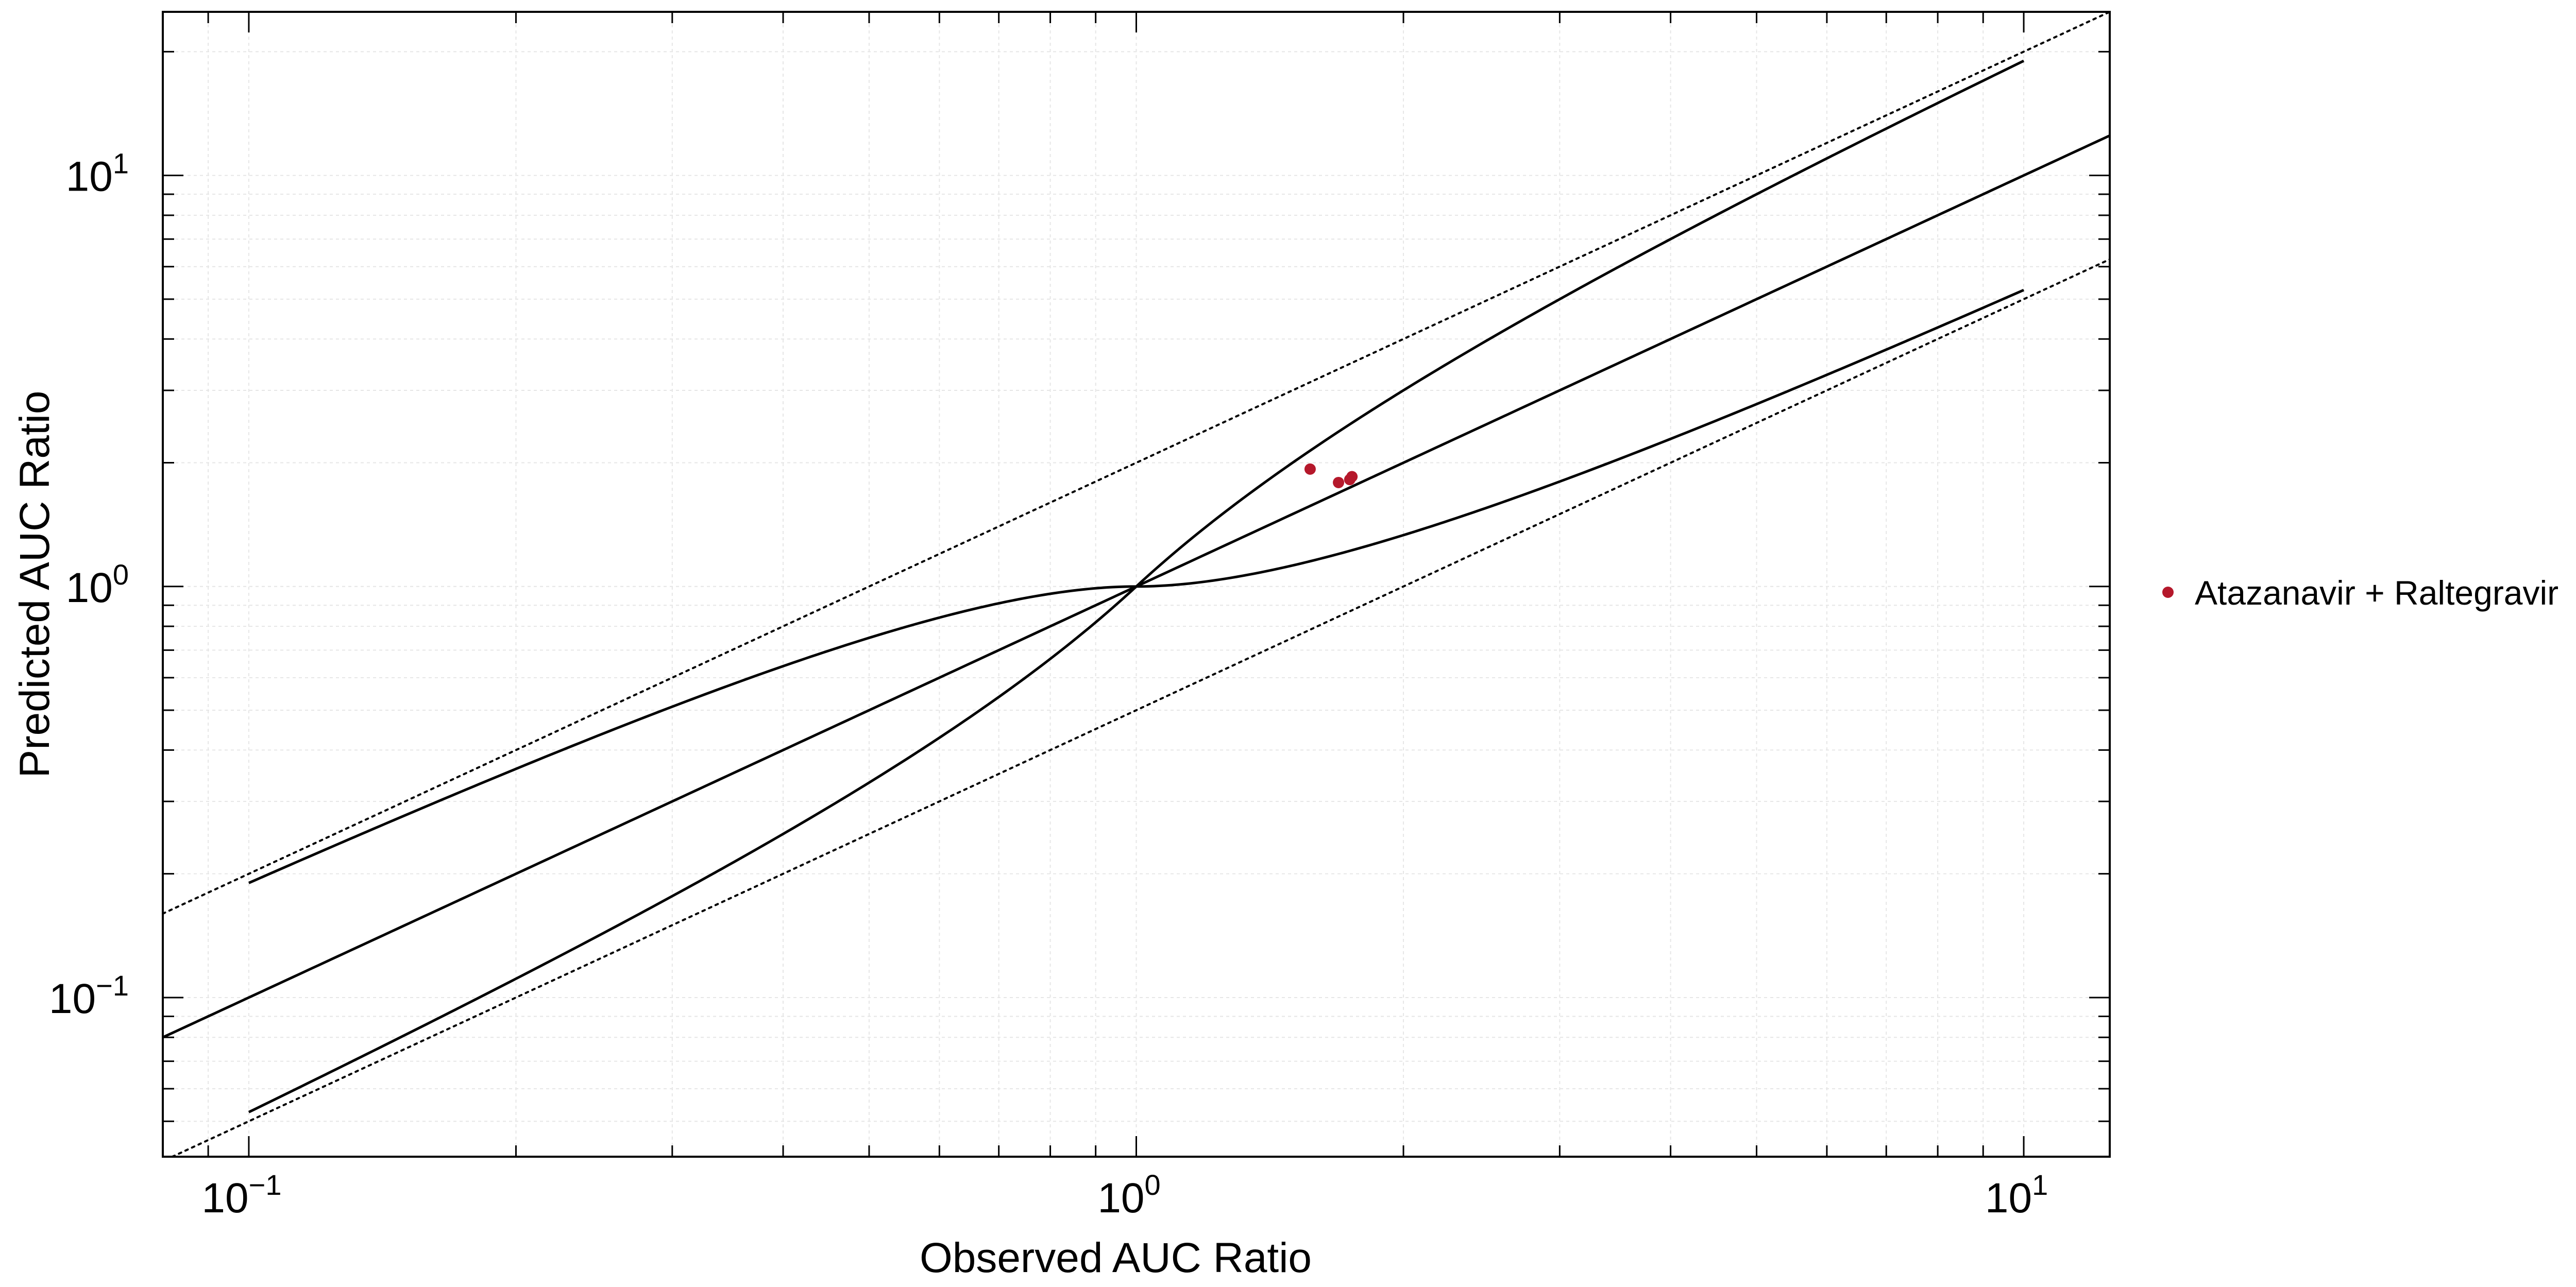 This screenshot has height=1287, width=2576. What do you see at coordinates (89, 996) in the screenshot?
I see `y-tick-label: 10⁻¹` at bounding box center [89, 996].